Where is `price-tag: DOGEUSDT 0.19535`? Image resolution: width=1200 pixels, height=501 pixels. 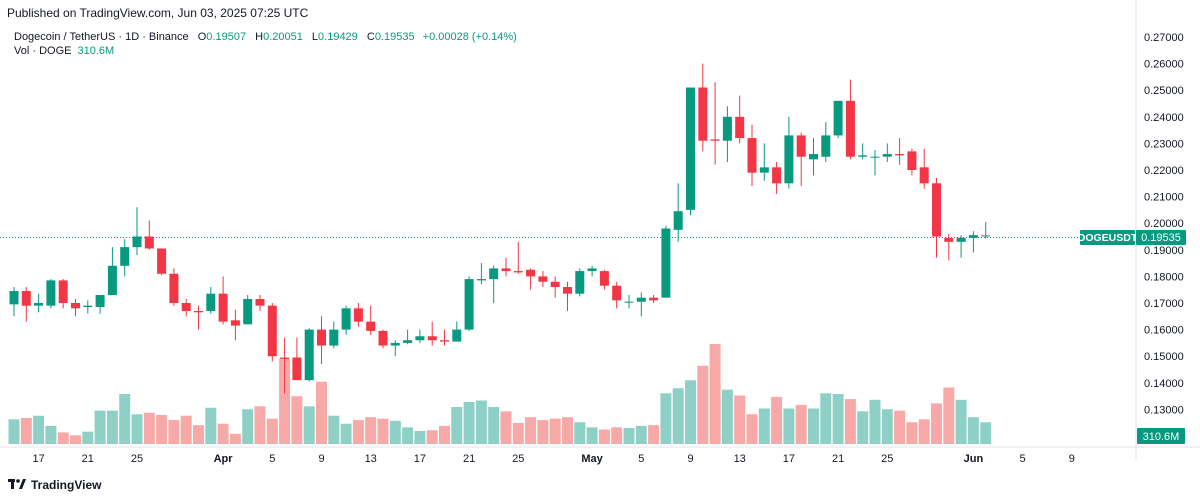
price-tag: DOGEUSDT 0.19535 is located at coordinates (1132, 237).